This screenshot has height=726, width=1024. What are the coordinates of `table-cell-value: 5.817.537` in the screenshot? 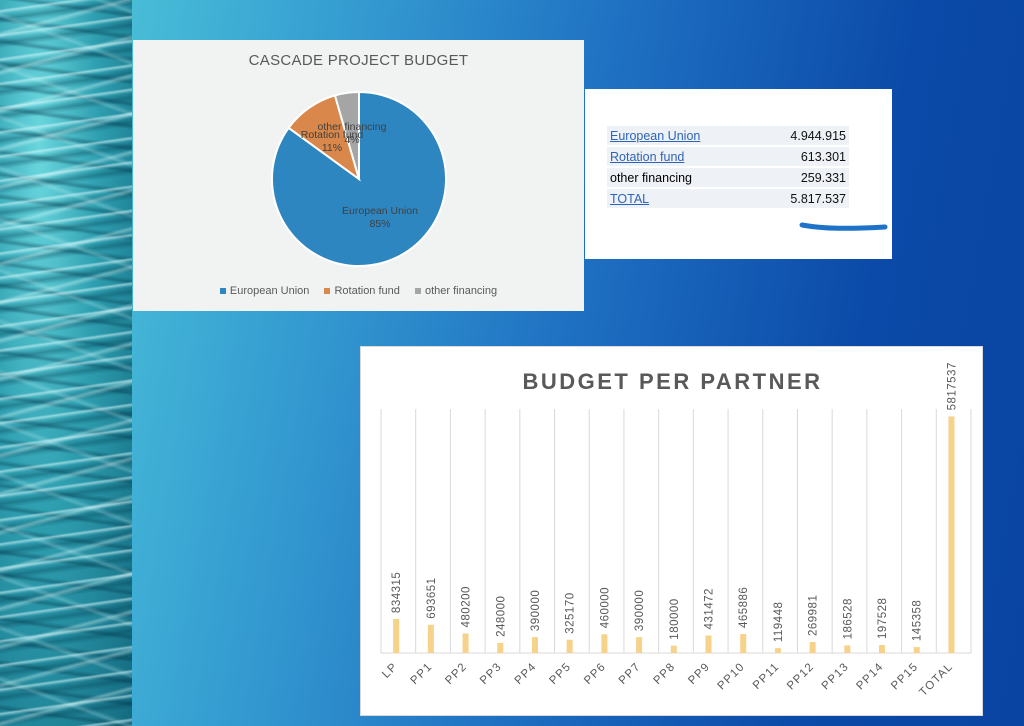 It's located at (795, 198).